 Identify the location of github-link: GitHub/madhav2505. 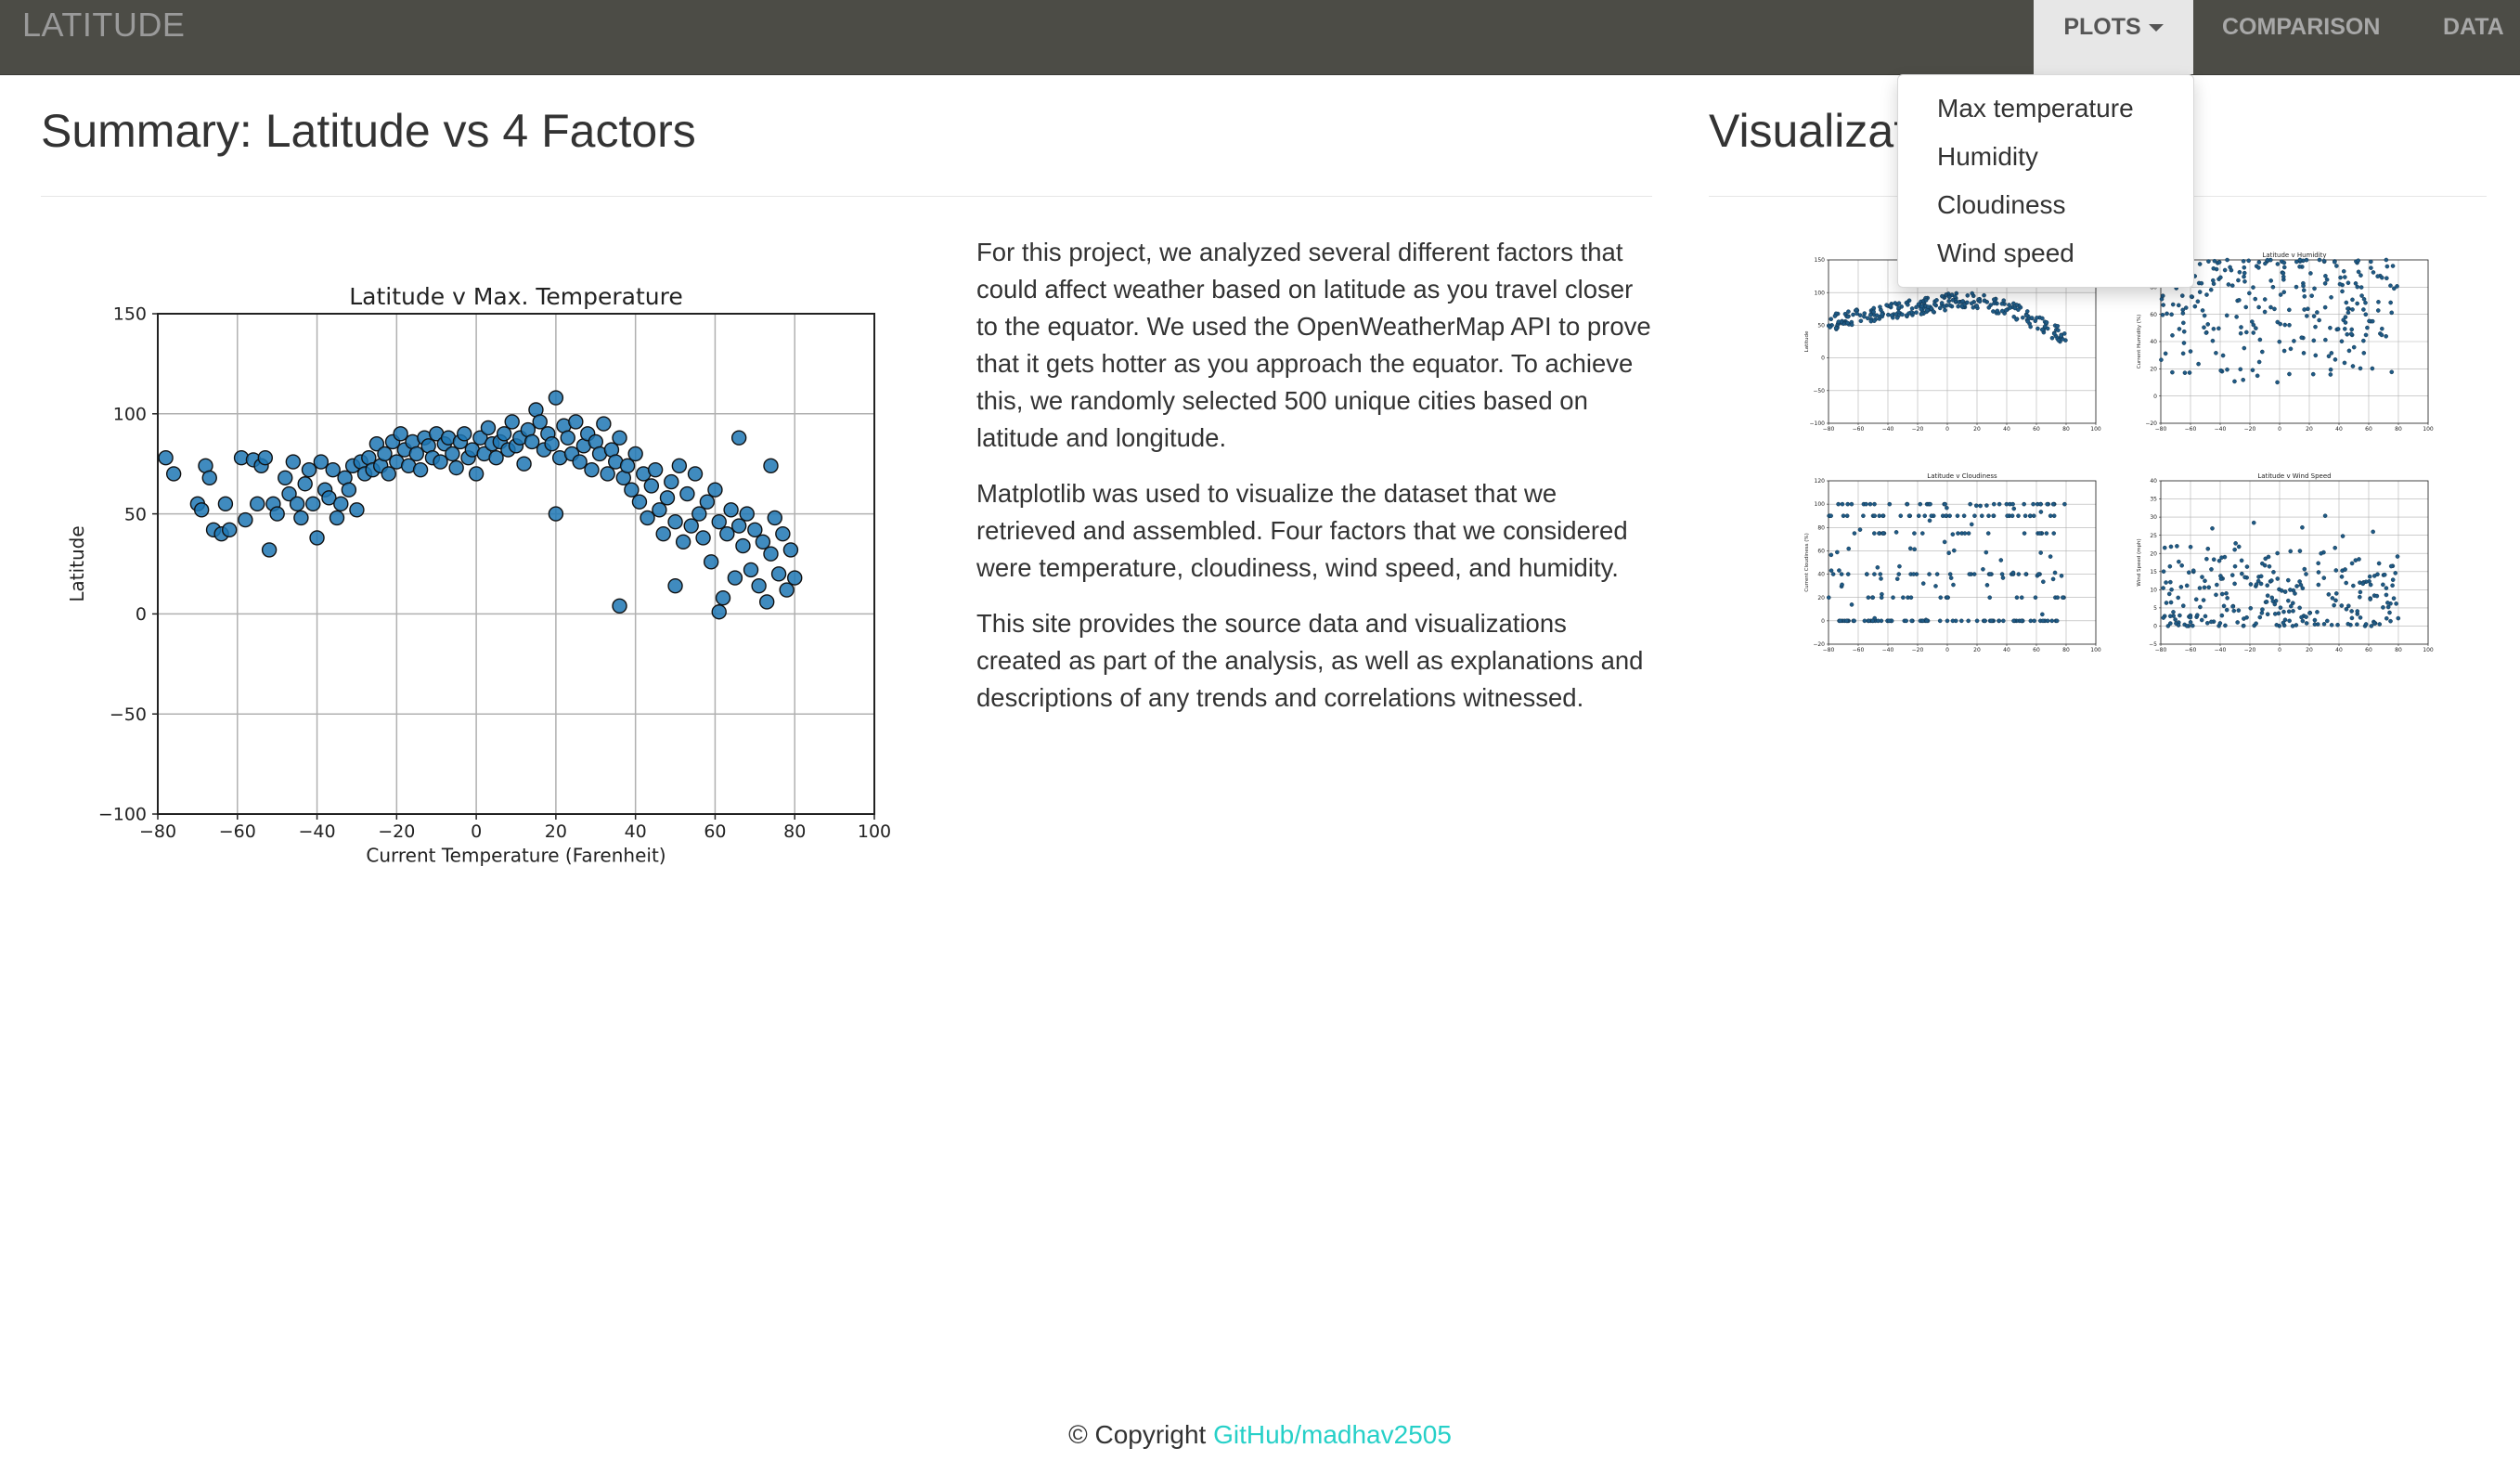
(1332, 1434).